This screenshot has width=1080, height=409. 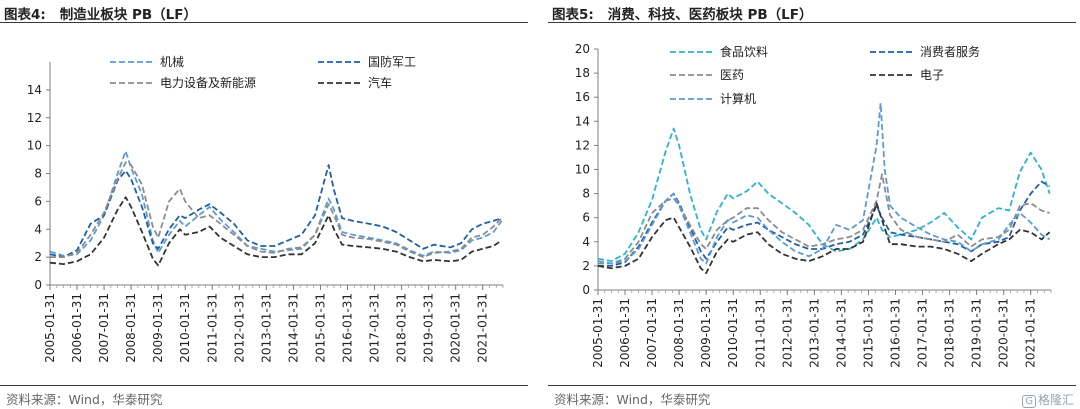 I want to click on legend-label: 医药, so click(x=732, y=75).